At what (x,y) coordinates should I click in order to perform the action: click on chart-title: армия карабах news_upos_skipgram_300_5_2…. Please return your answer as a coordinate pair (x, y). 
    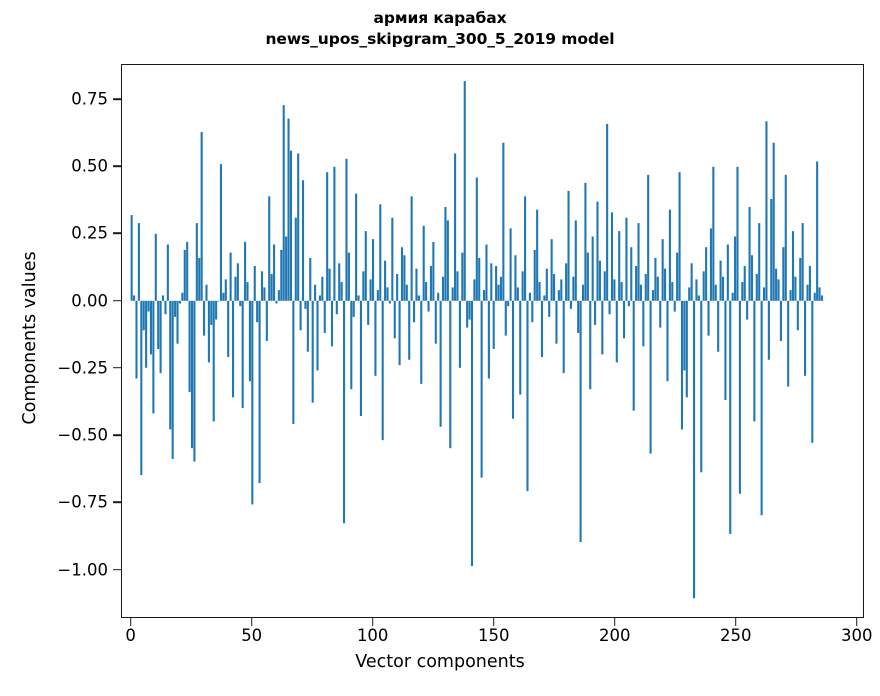
    Looking at the image, I should click on (440, 29).